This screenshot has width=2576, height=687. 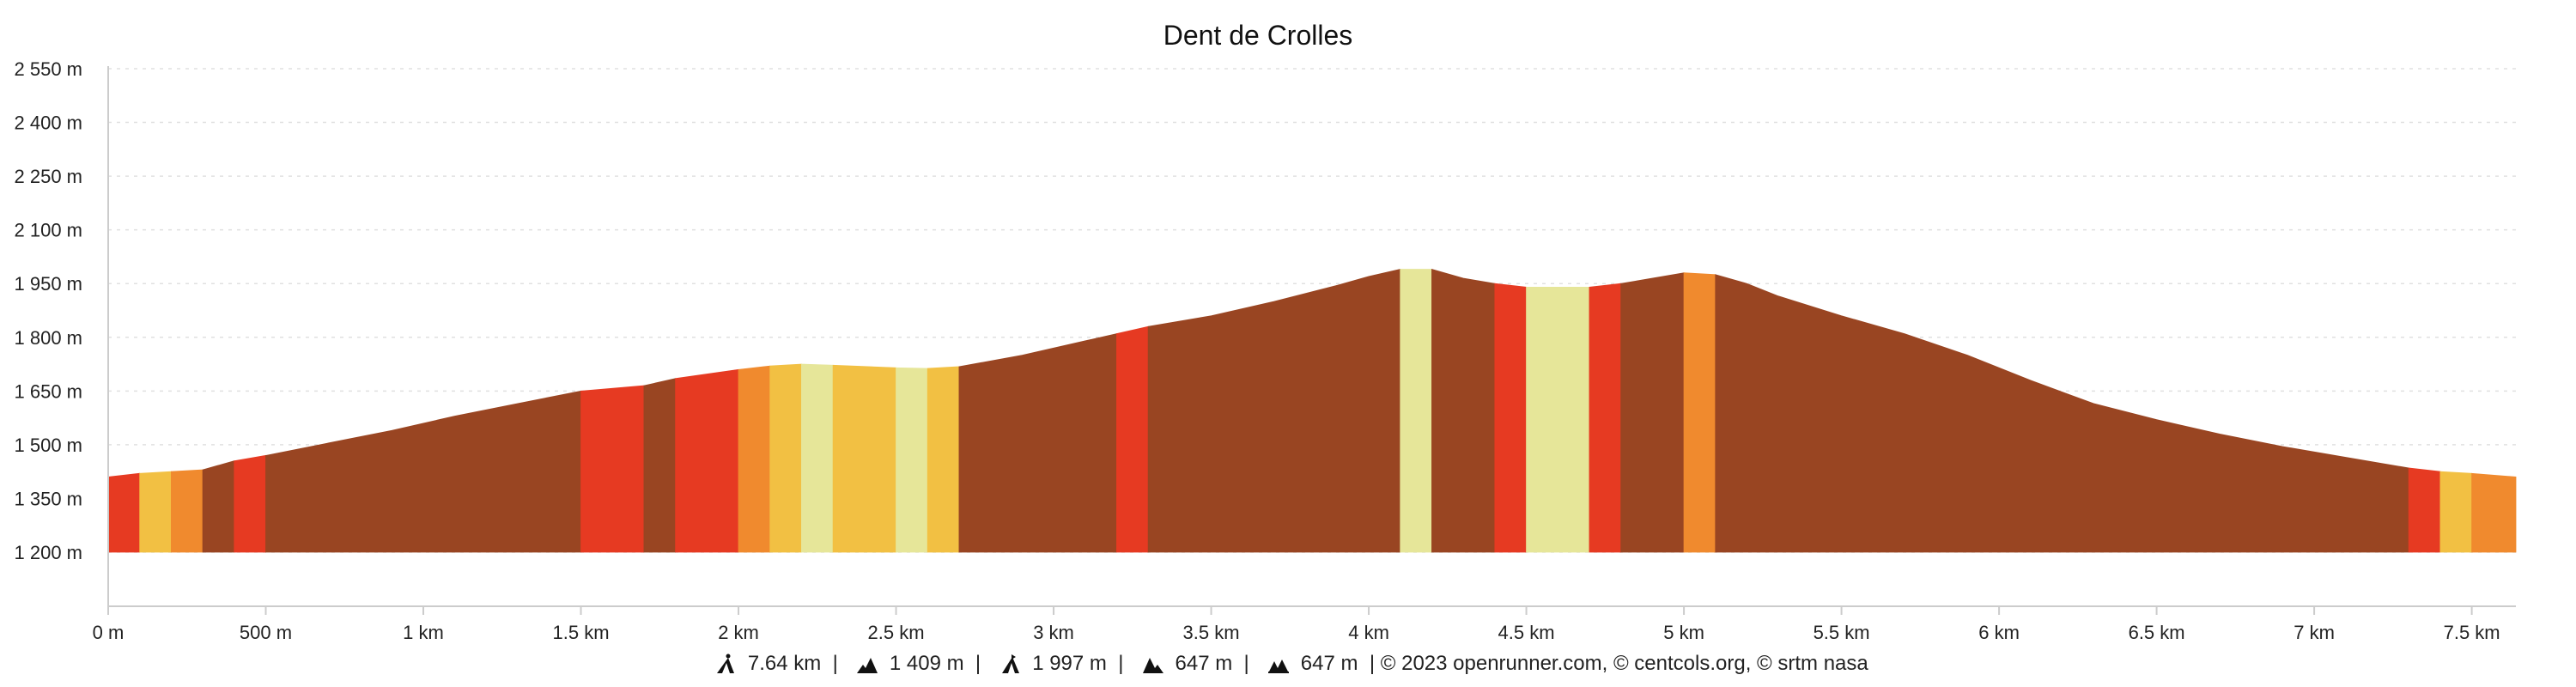 I want to click on x-tick-label: 1 km, so click(x=423, y=632).